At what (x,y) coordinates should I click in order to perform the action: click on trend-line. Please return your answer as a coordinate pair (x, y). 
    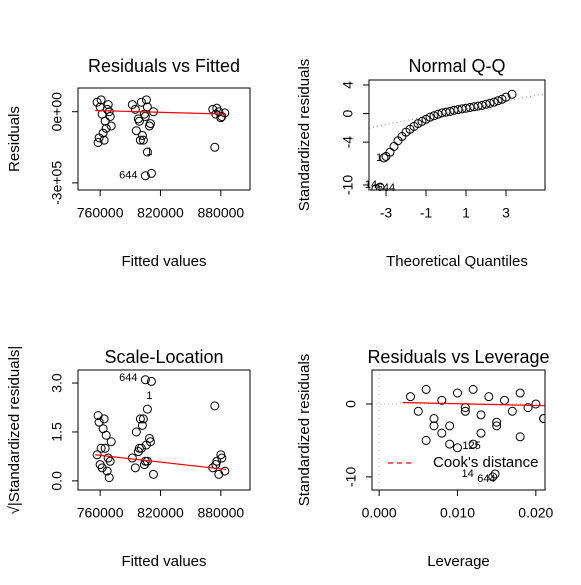
    Looking at the image, I should click on (160, 112).